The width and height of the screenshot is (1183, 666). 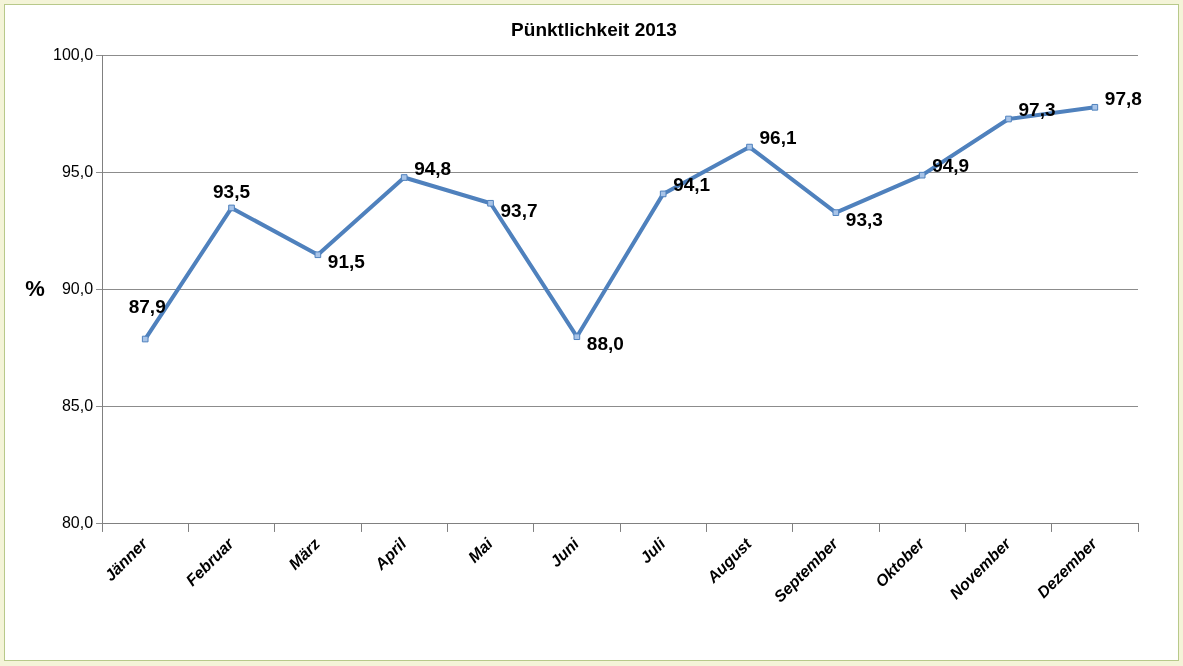 I want to click on y-tick-label: 95,0, so click(x=77, y=172).